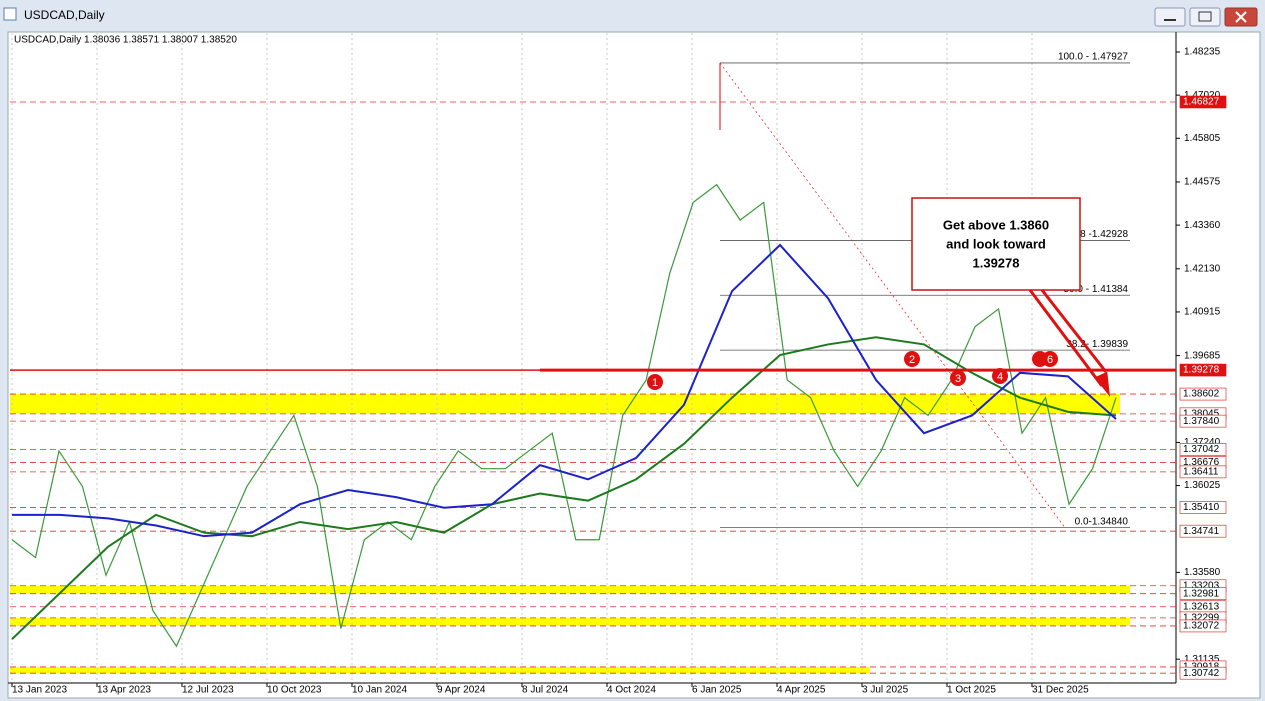 The height and width of the screenshot is (701, 1265). What do you see at coordinates (1097, 344) in the screenshot?
I see `fib-label: 38.2- 1.39839` at bounding box center [1097, 344].